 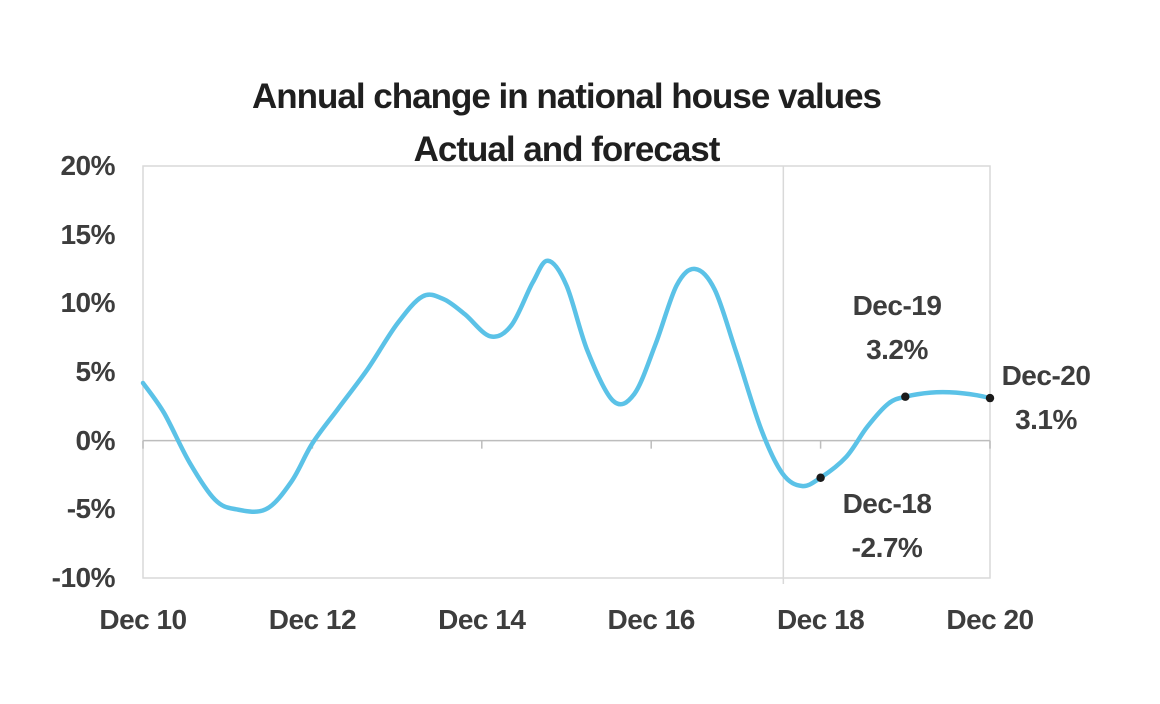 I want to click on y-axis-label: -10%, so click(x=83, y=577).